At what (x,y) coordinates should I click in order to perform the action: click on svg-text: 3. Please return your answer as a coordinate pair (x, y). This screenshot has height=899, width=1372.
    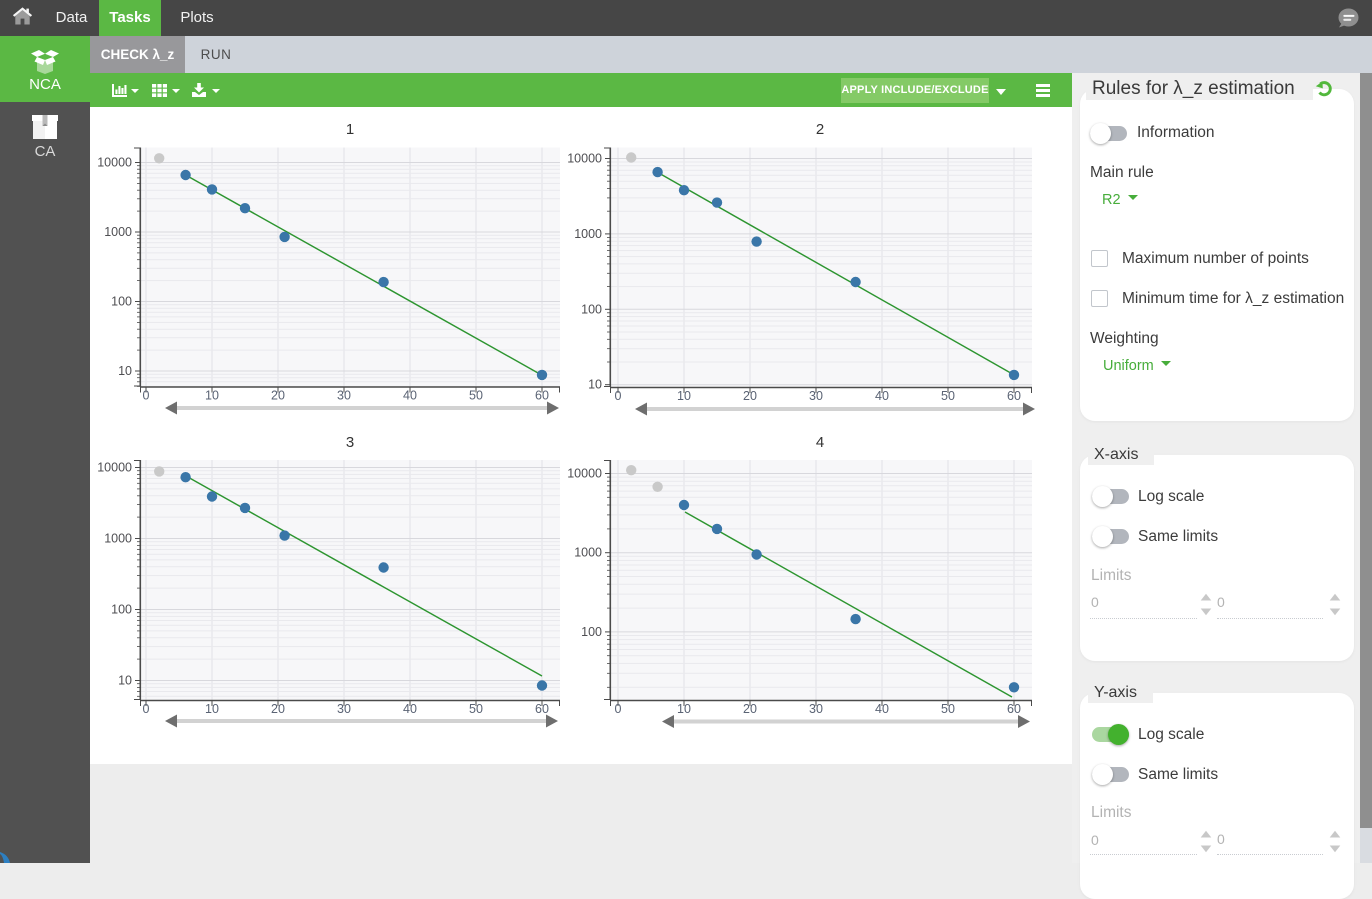
    Looking at the image, I should click on (350, 442).